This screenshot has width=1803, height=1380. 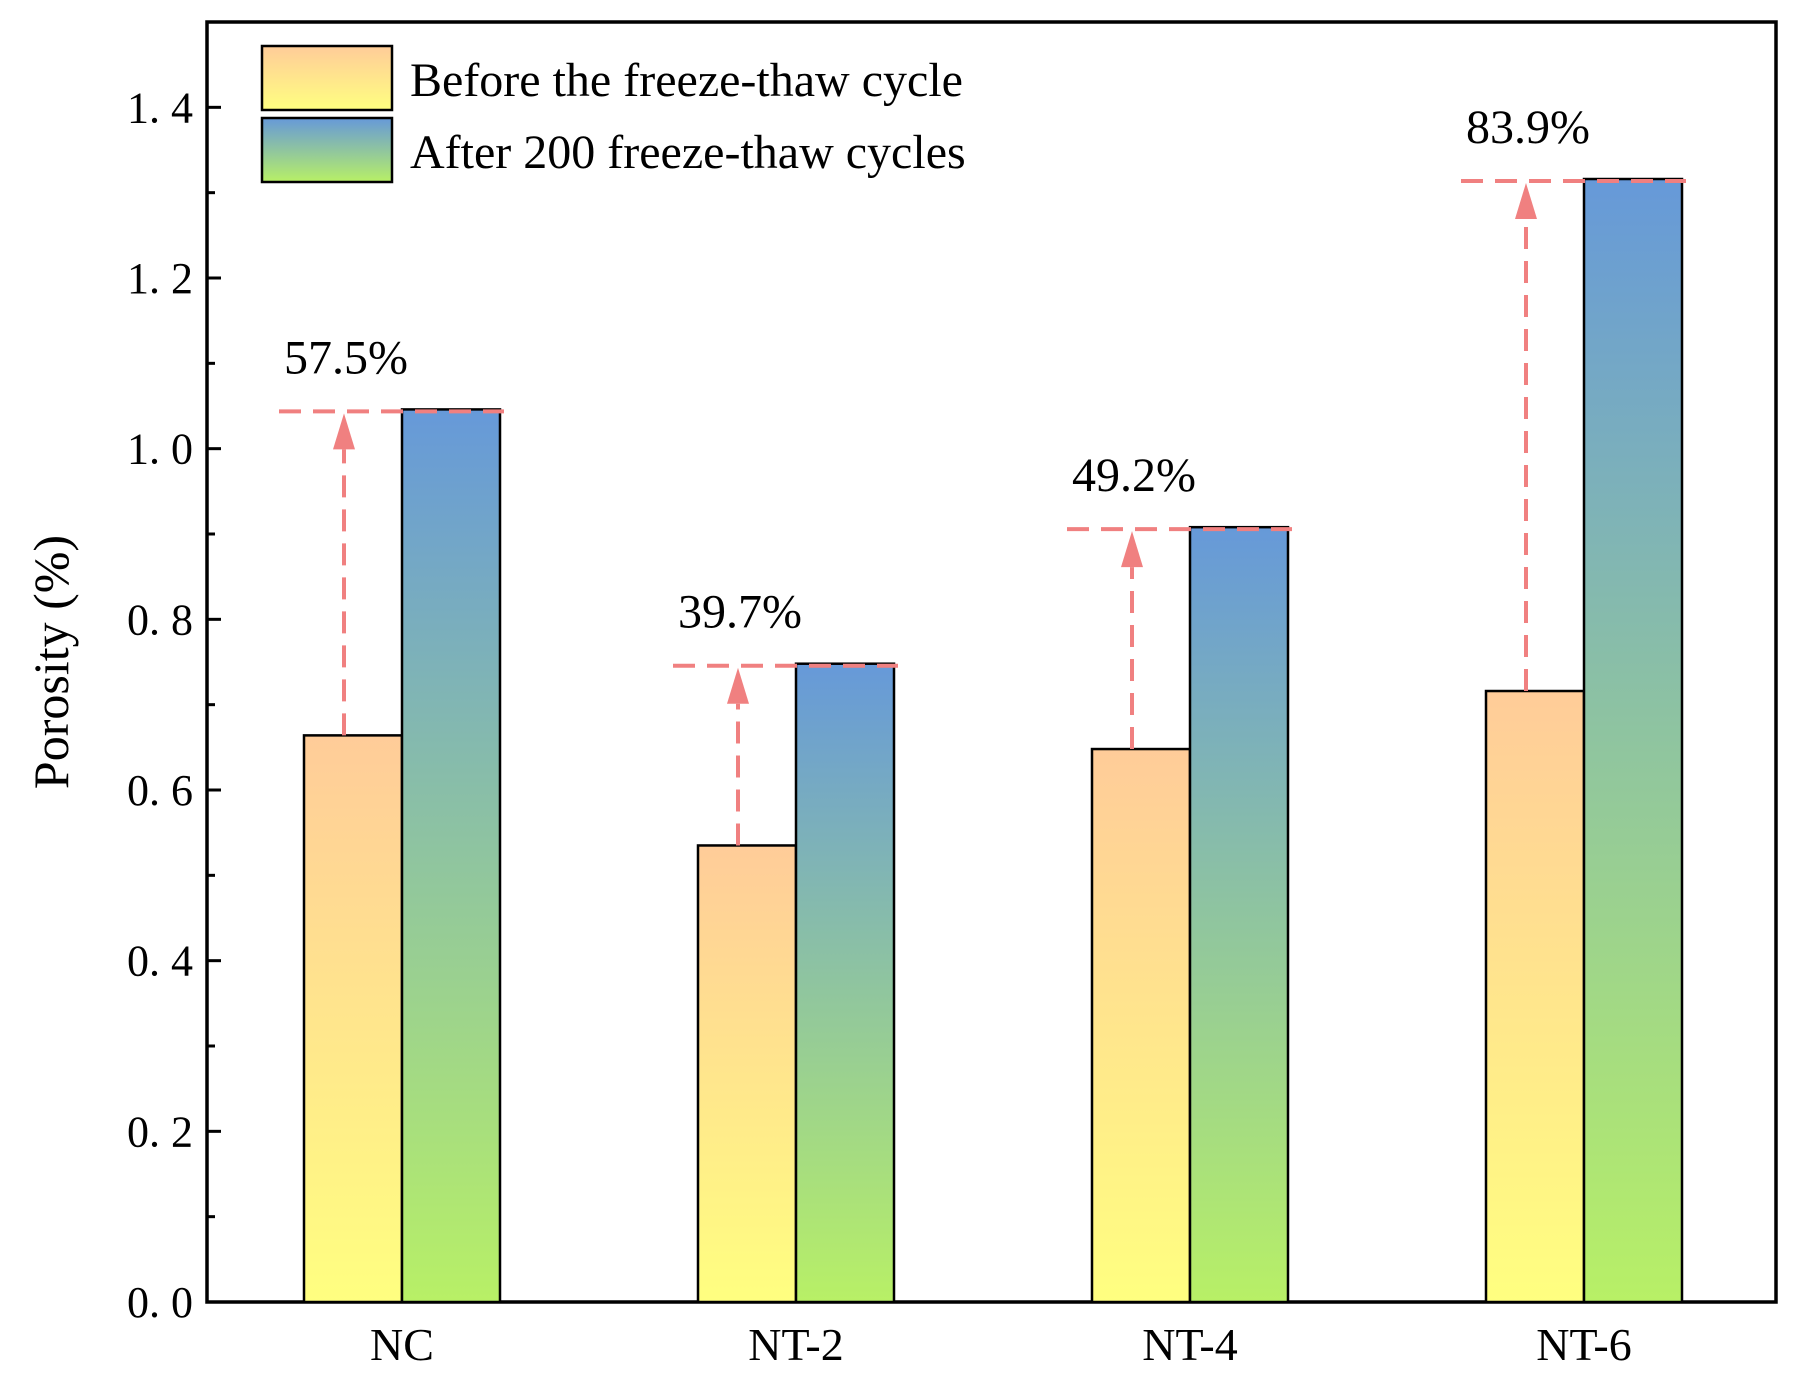 I want to click on x-category-label: NT-4, so click(x=1189, y=1344).